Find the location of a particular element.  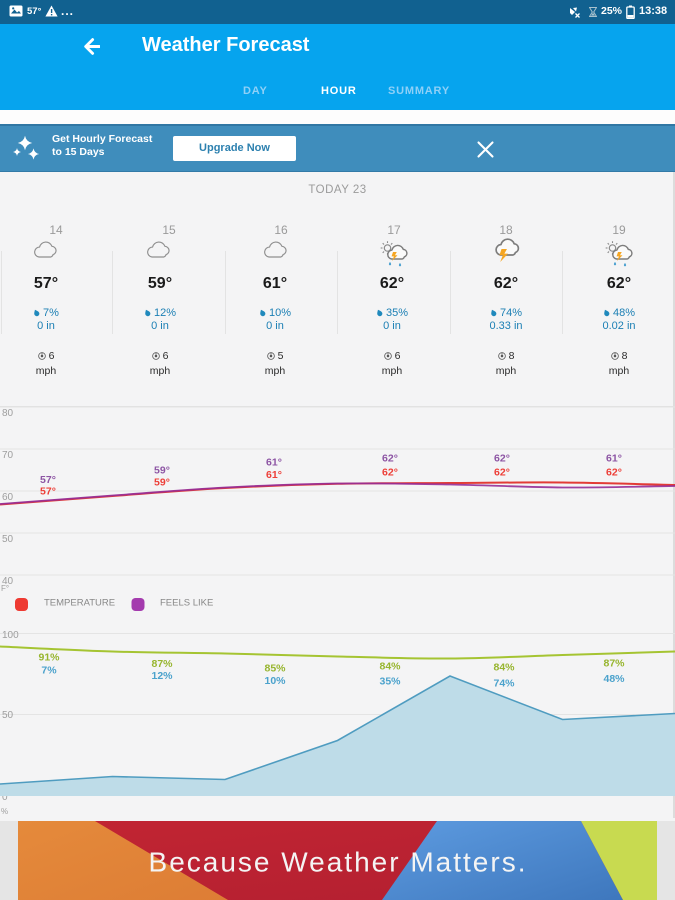

svg-text: 85% is located at coordinates (275, 669).